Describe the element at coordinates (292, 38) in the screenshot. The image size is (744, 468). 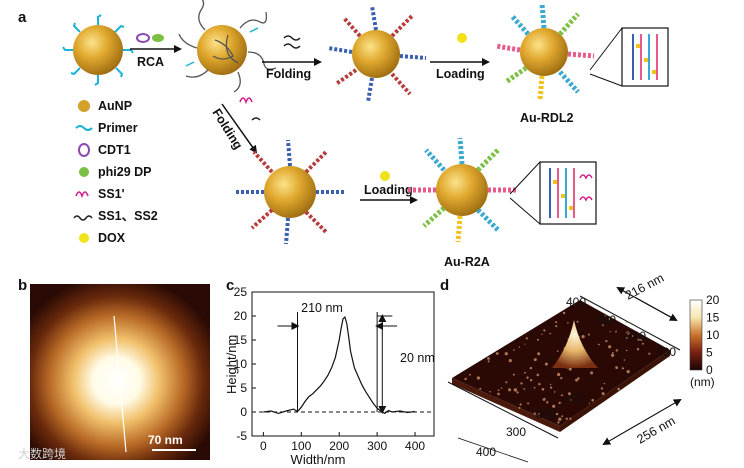
I see `ss1-icon` at that location.